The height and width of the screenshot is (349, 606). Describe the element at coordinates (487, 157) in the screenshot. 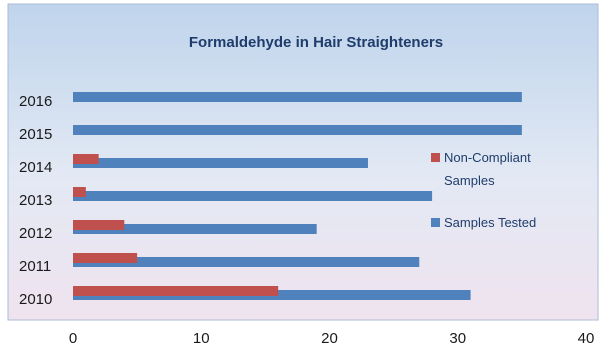

I see `legend-label-non-compliant-line1: Non-Compliant` at that location.